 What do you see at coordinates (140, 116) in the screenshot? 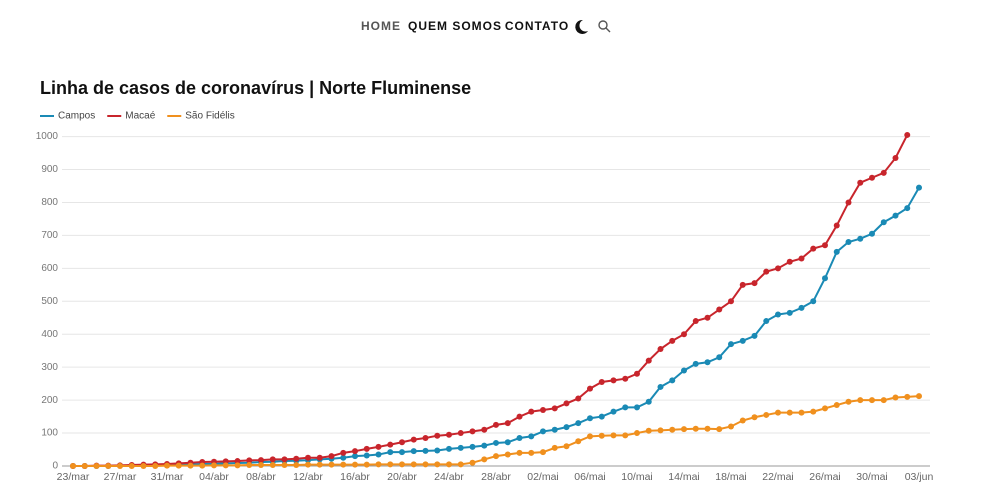
I see `legend-label: Macaé` at bounding box center [140, 116].